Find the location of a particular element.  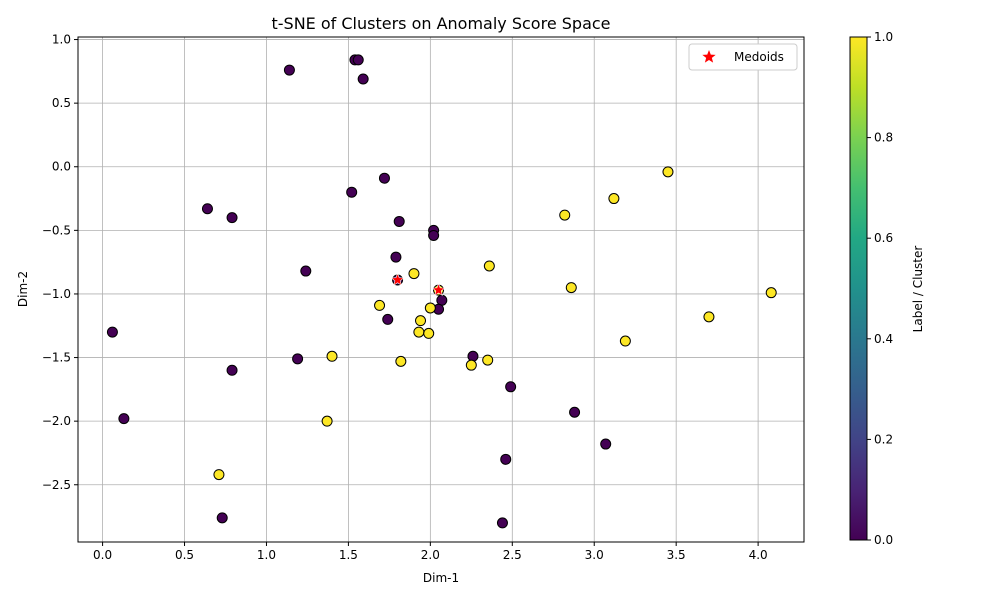

x-axis: 0.0 0.5 1.0 1.5 2.0 2.5 3.0 3.5 4.0 is located at coordinates (430, 552).